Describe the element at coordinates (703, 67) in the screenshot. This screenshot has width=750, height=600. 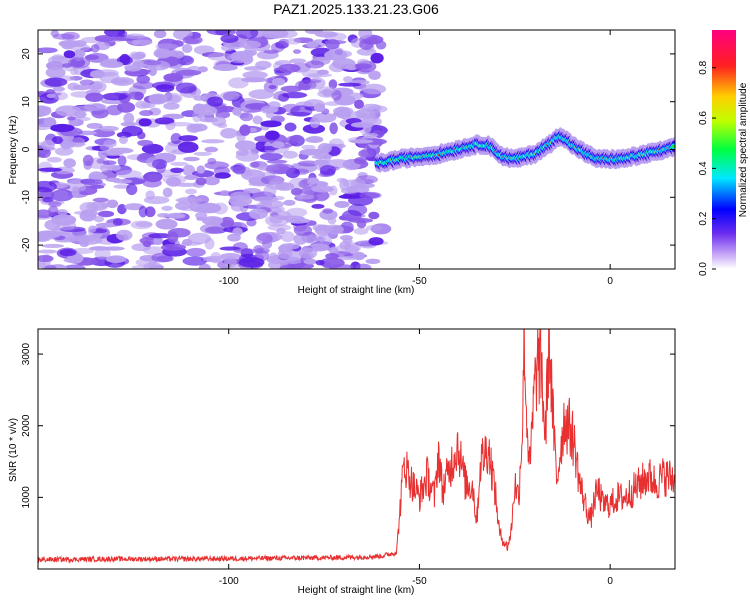
I see `colorbar-tick-label: 0.8` at that location.